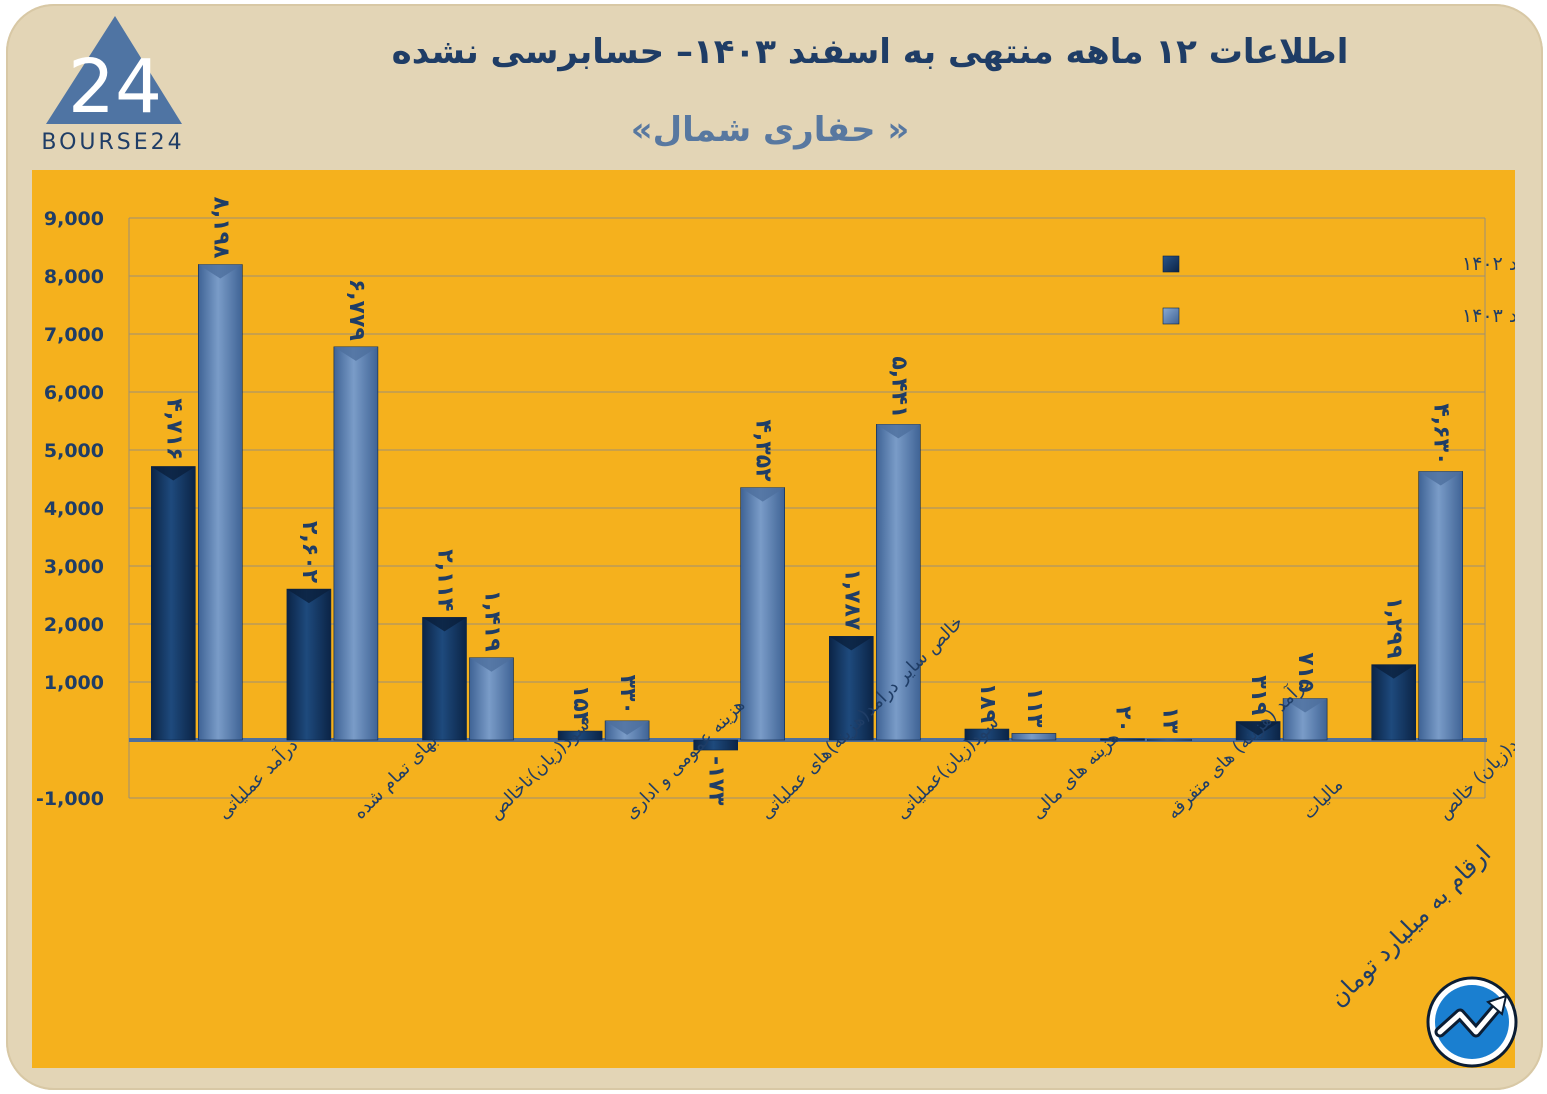 This screenshot has width=1547, height=1094. What do you see at coordinates (1488, 316) in the screenshot?
I see `legend-label-1403: عملکرد منتهی به اسفند ۱۴۰۳` at bounding box center [1488, 316].